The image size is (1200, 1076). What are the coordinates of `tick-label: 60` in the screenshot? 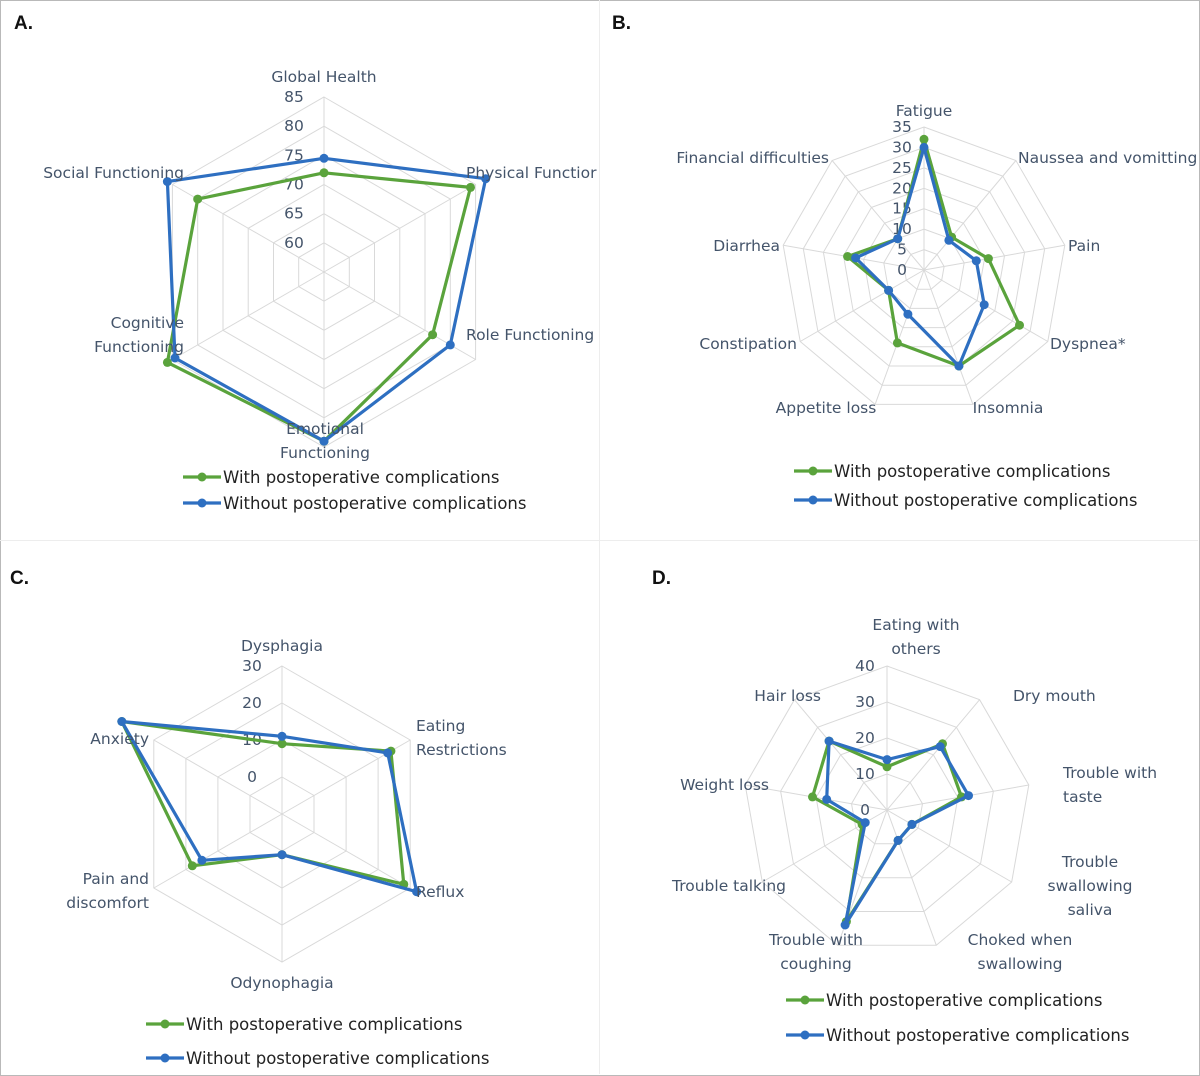 It's located at (294, 243).